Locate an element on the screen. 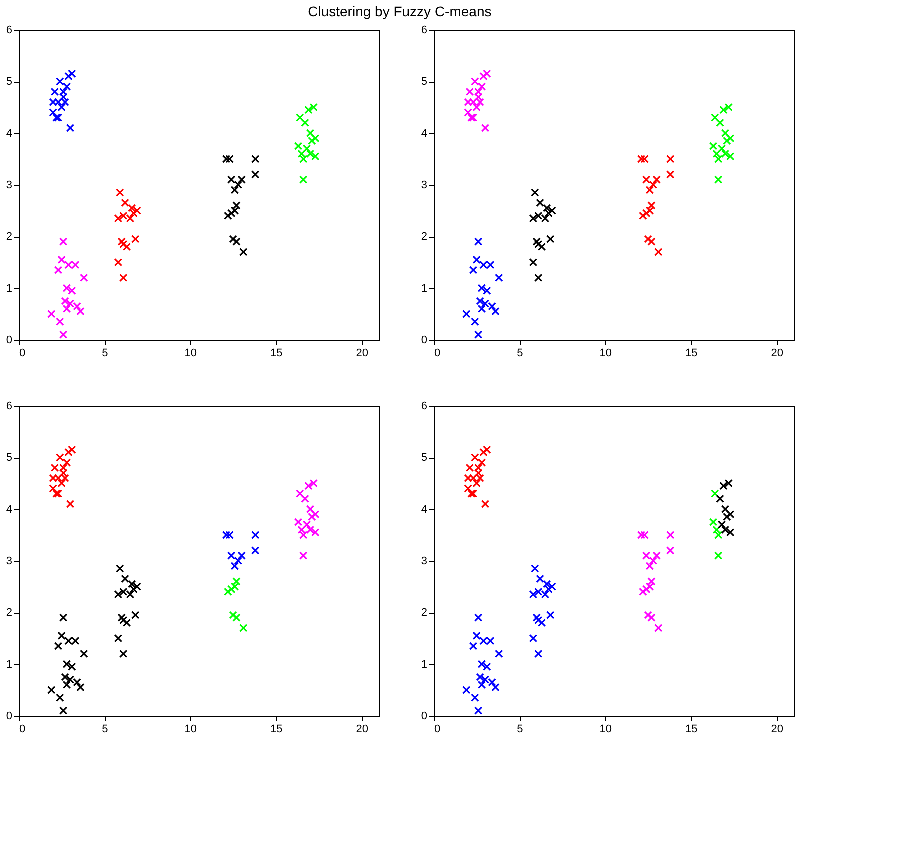 The image size is (917, 847). y-tick-label: 5 is located at coordinates (9, 82).